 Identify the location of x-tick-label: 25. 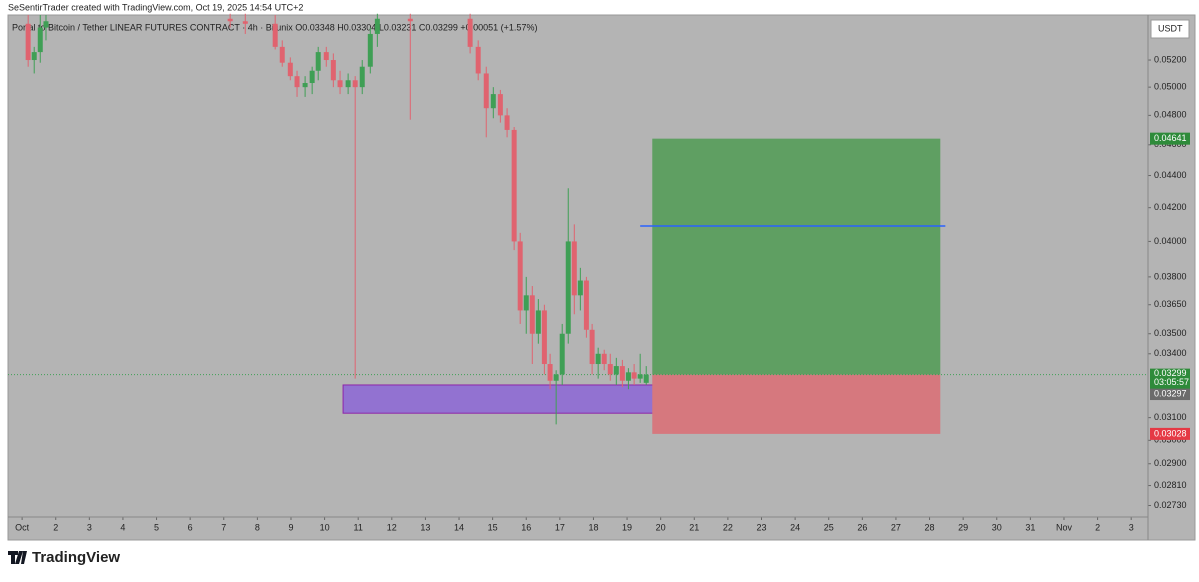
(829, 527).